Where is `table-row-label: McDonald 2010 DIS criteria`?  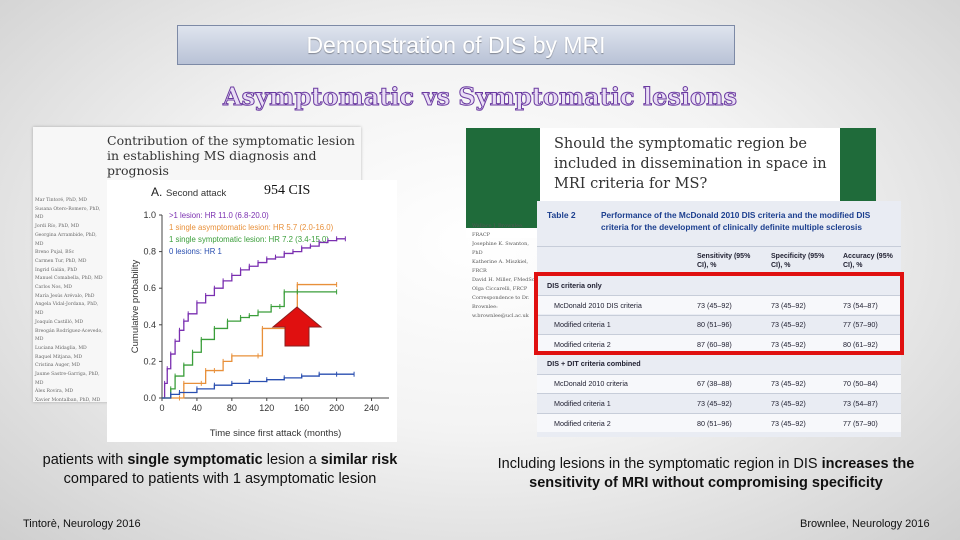 table-row-label: McDonald 2010 DIS criteria is located at coordinates (598, 305).